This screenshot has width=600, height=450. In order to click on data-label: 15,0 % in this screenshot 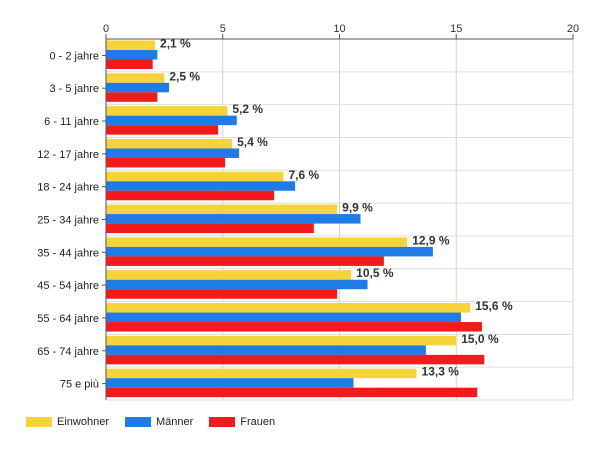, I will do `click(480, 339)`.